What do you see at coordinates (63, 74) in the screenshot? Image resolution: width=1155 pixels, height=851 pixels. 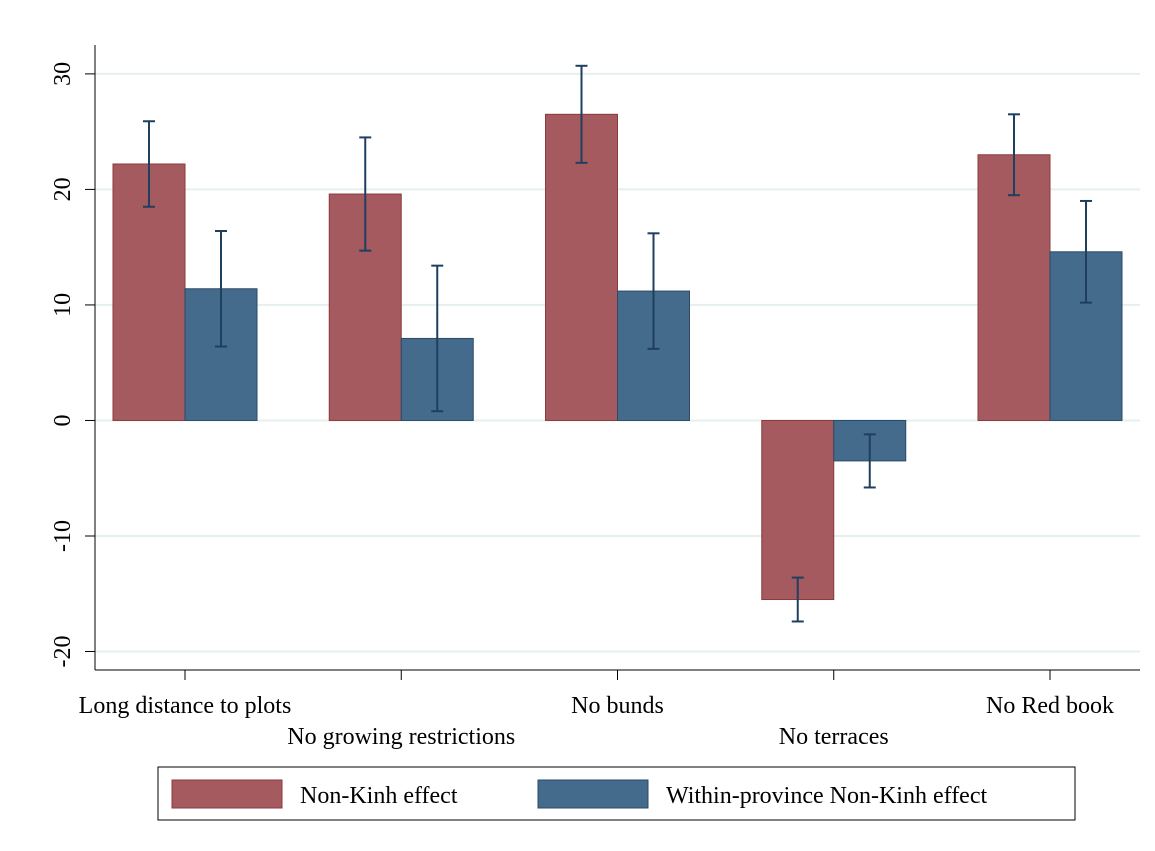 I see `y-tick-label: 30` at bounding box center [63, 74].